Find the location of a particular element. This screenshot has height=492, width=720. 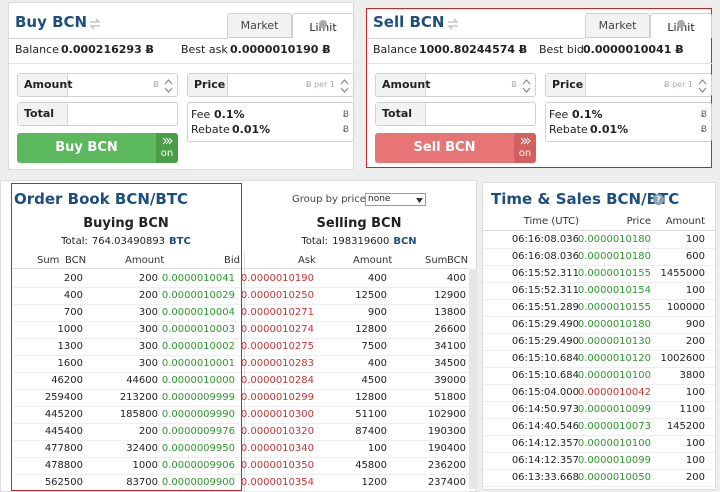

cell: 32400 is located at coordinates (142, 448).